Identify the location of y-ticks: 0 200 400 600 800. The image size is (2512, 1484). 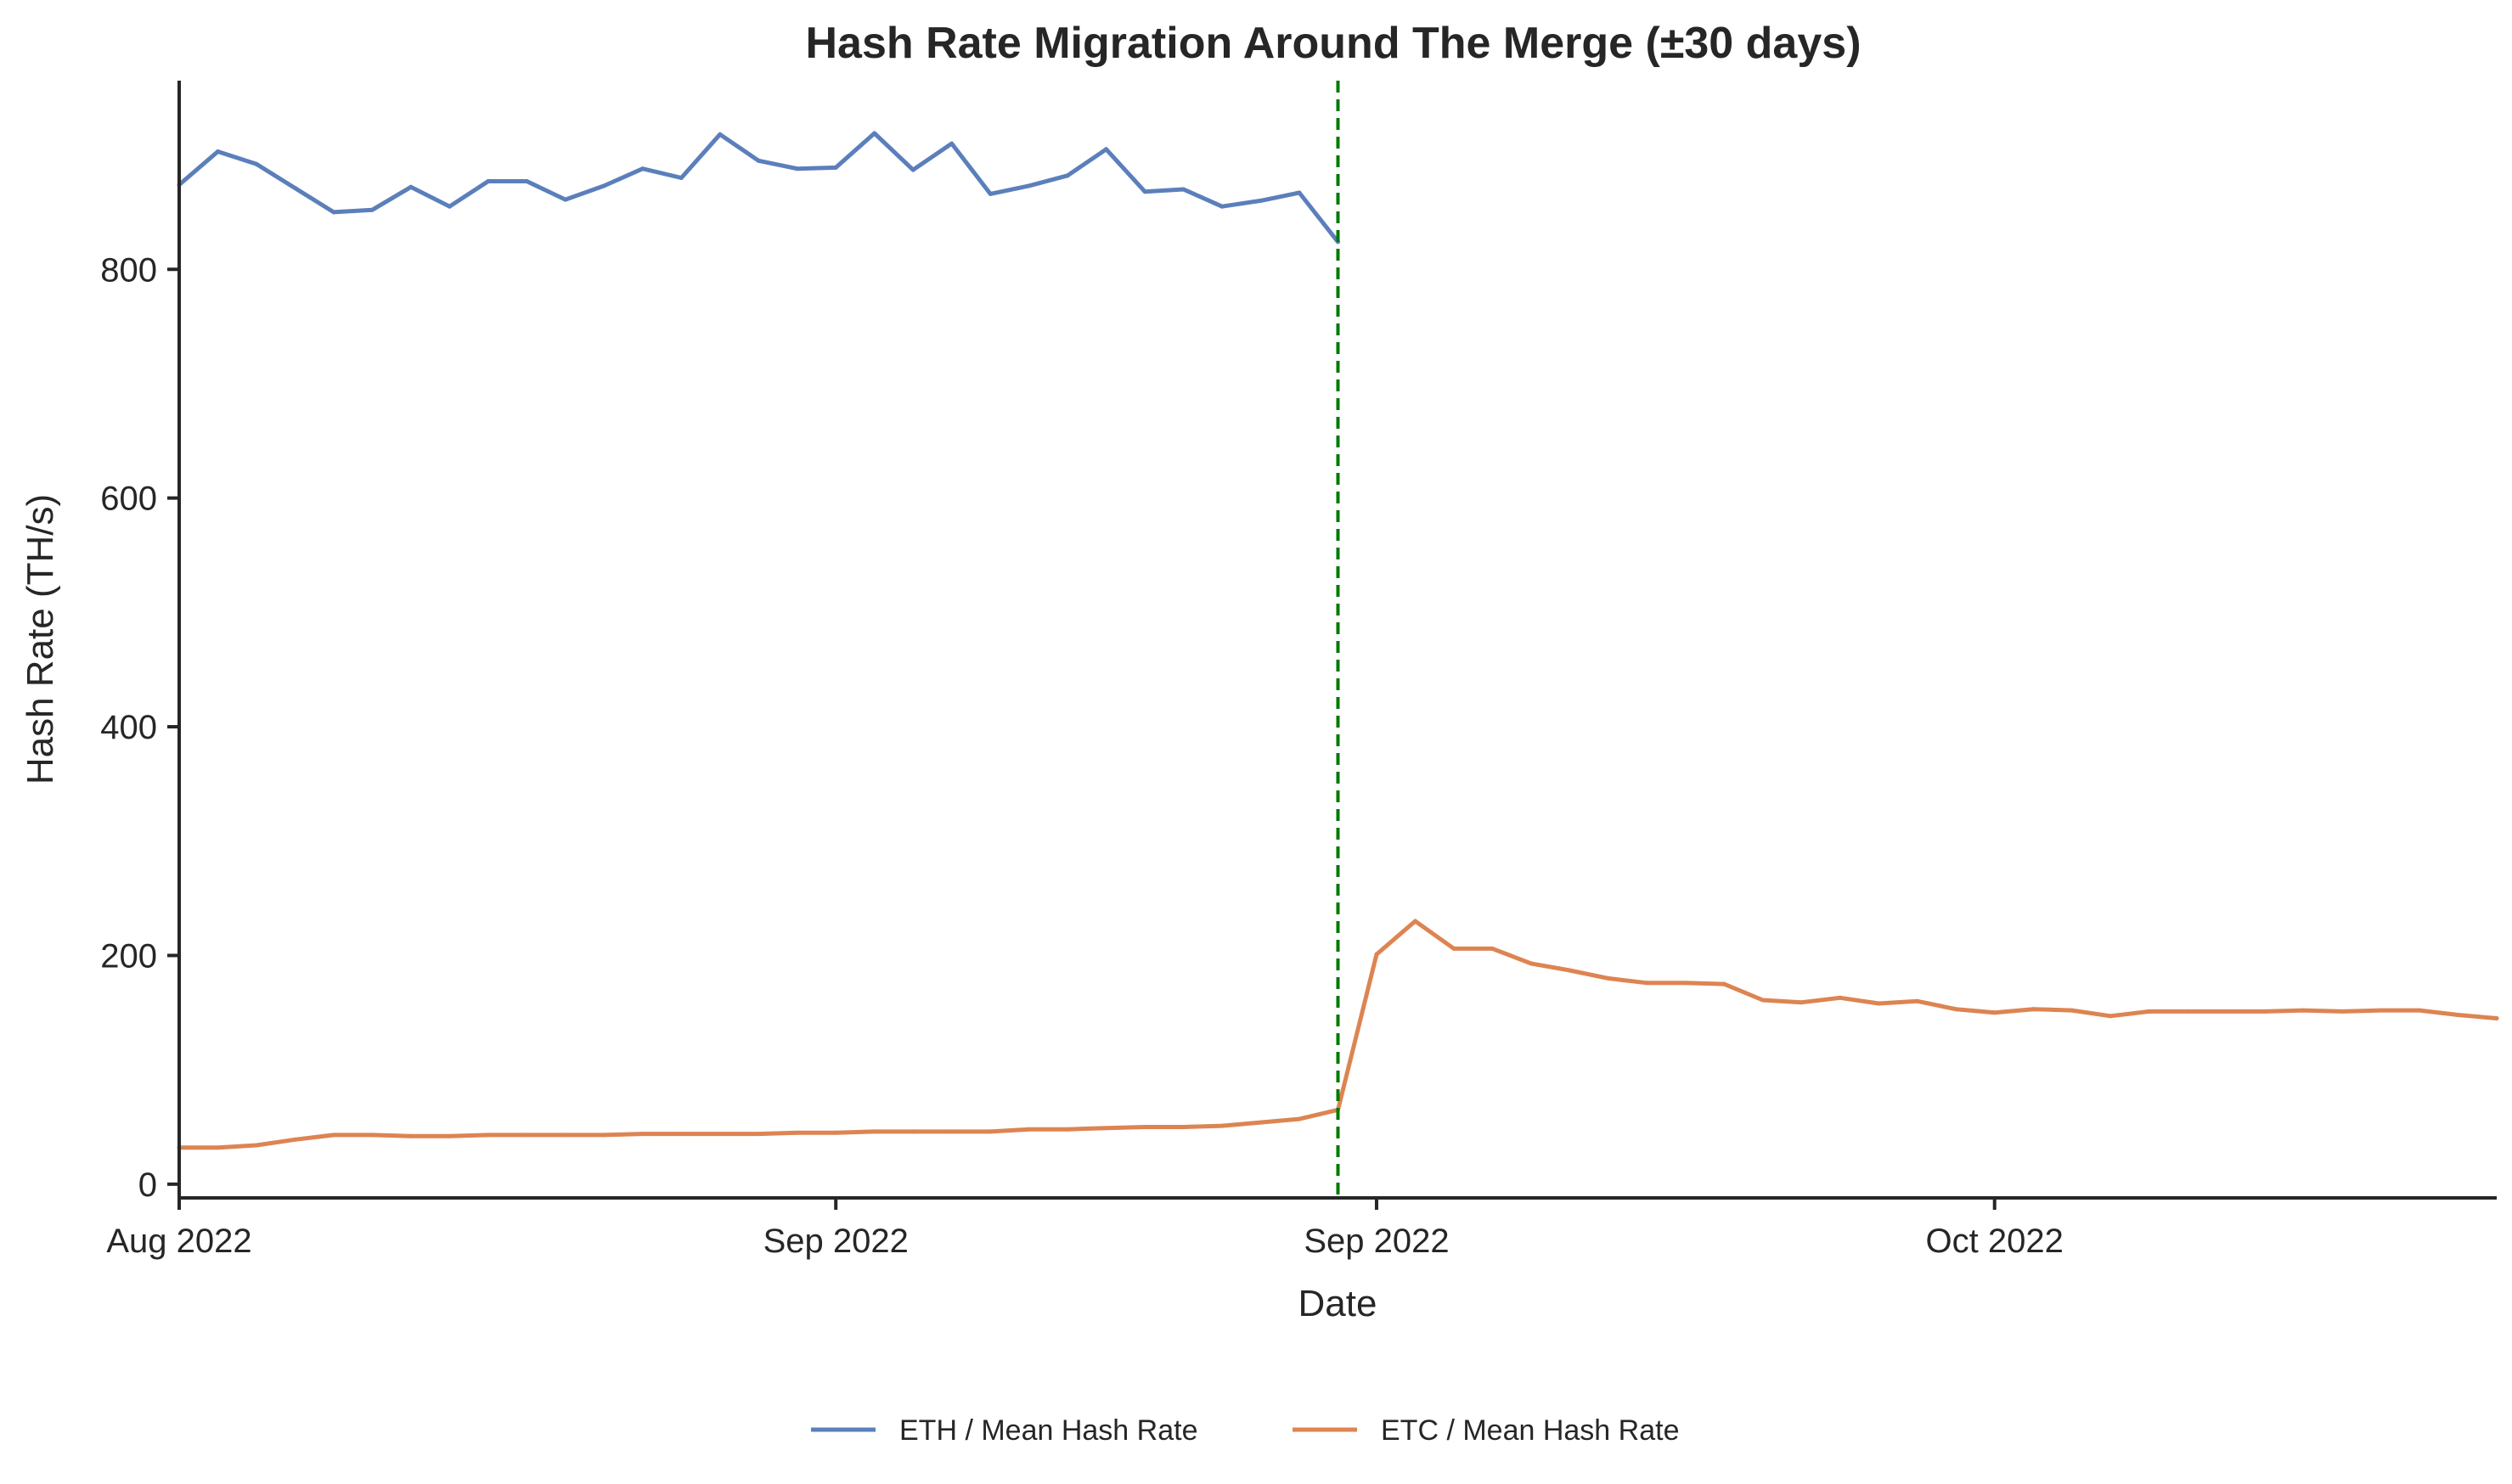
(139, 728).